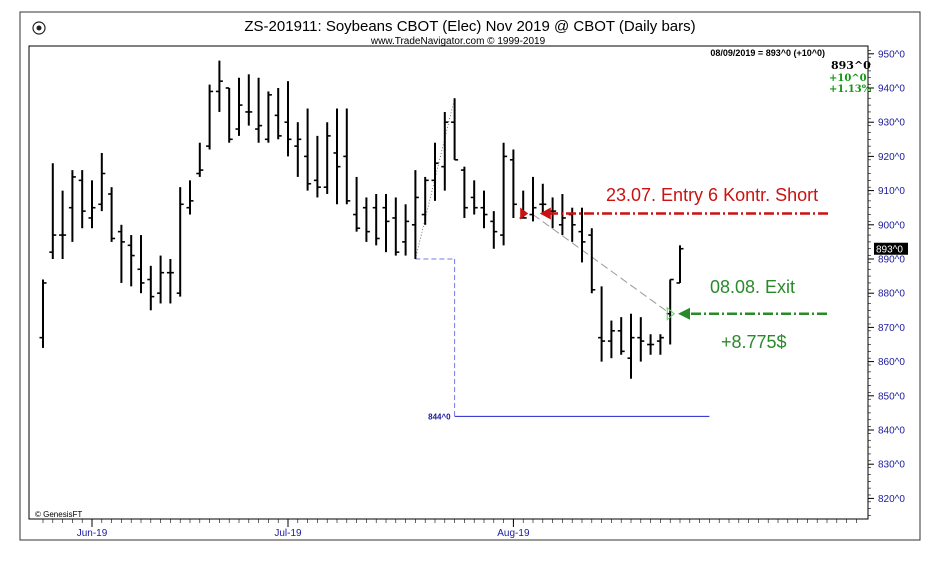 Image resolution: width=945 pixels, height=561 pixels. What do you see at coordinates (891, 362) in the screenshot?
I see `y-tick-label: 860^0` at bounding box center [891, 362].